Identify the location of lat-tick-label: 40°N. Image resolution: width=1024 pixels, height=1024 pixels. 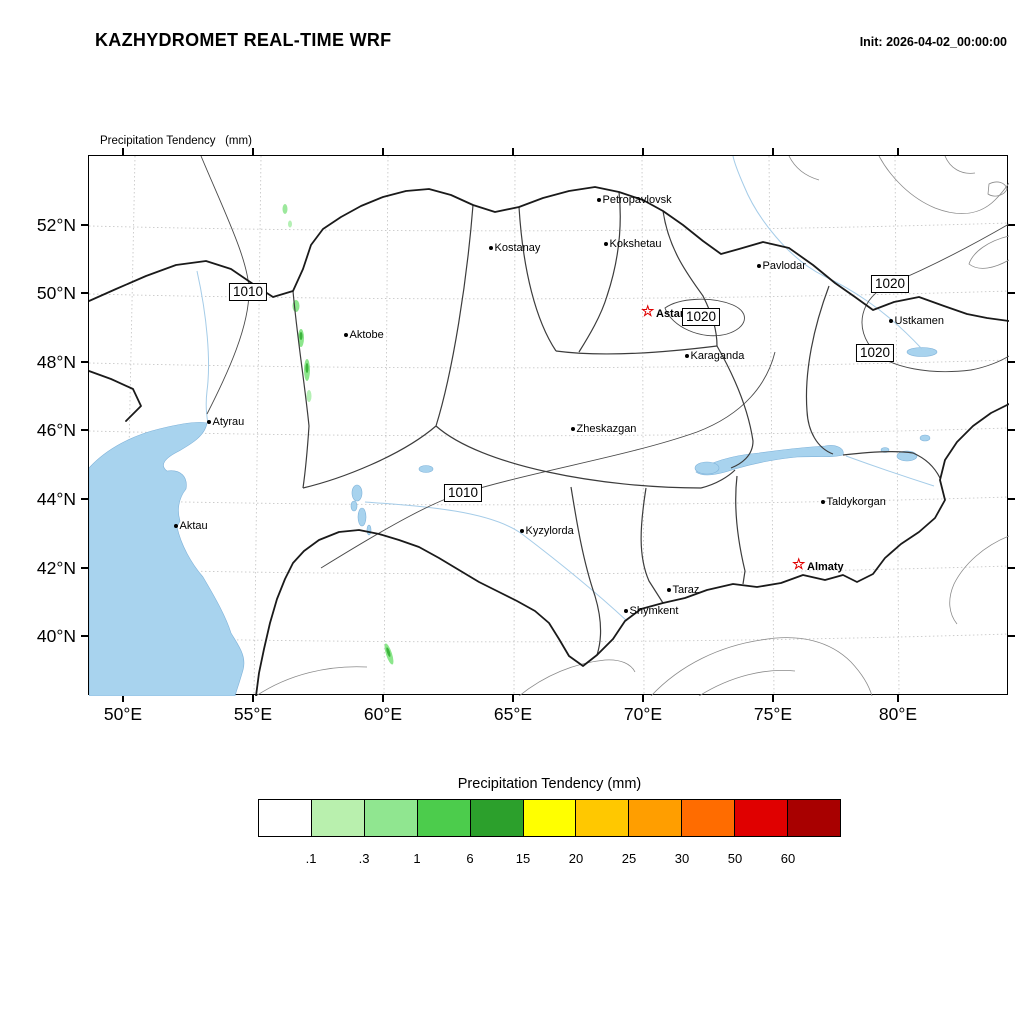
(56, 636).